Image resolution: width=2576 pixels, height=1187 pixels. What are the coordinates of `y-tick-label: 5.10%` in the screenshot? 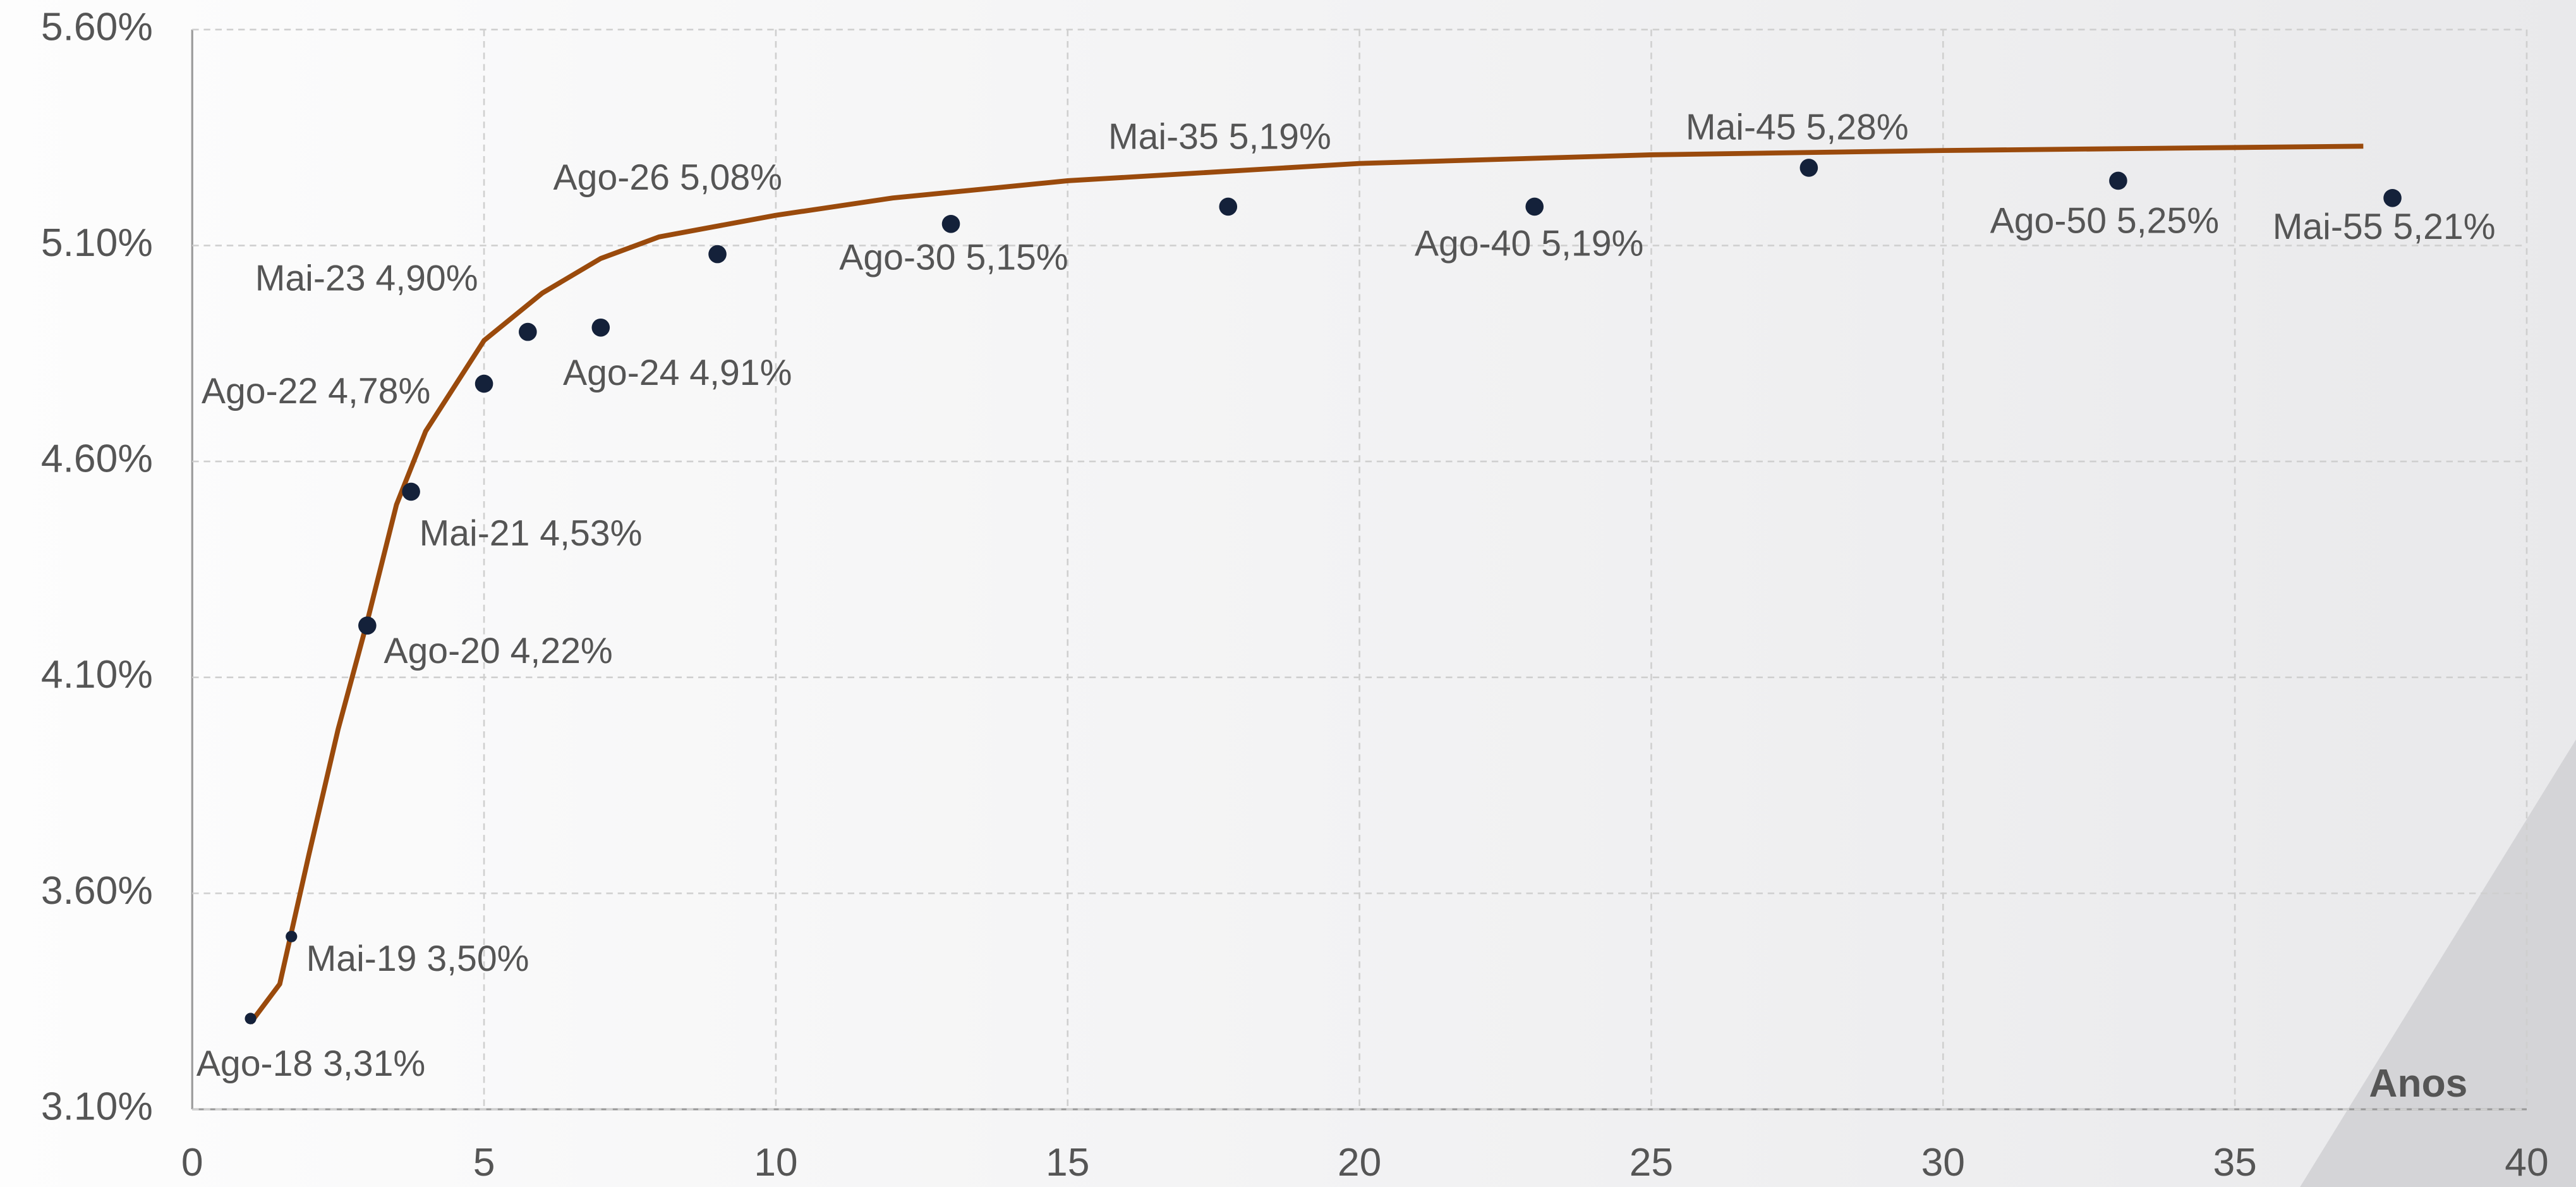 It's located at (97, 243).